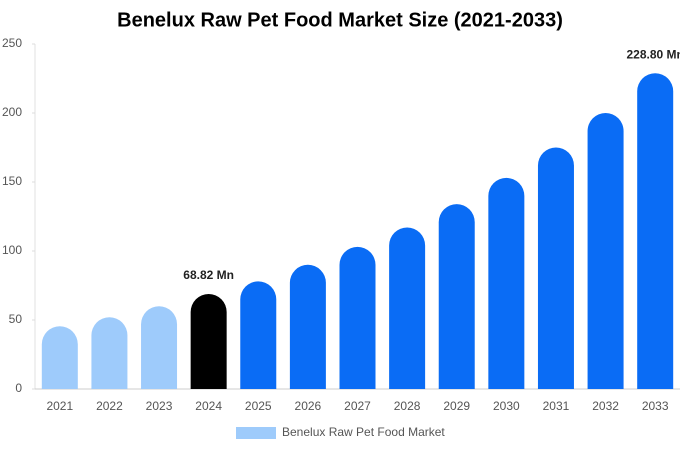  I want to click on x-tick-label: 2021, so click(59, 406).